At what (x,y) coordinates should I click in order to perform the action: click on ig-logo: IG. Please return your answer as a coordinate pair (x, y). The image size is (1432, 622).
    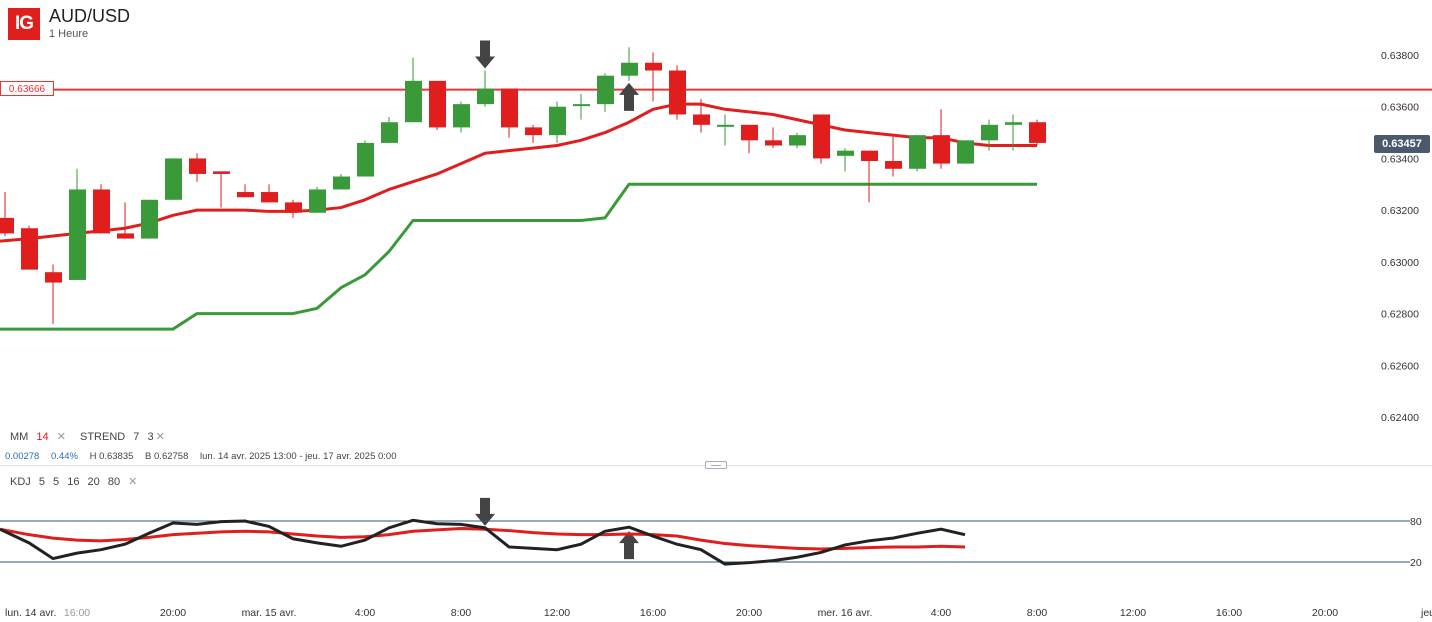
    Looking at the image, I should click on (24, 24).